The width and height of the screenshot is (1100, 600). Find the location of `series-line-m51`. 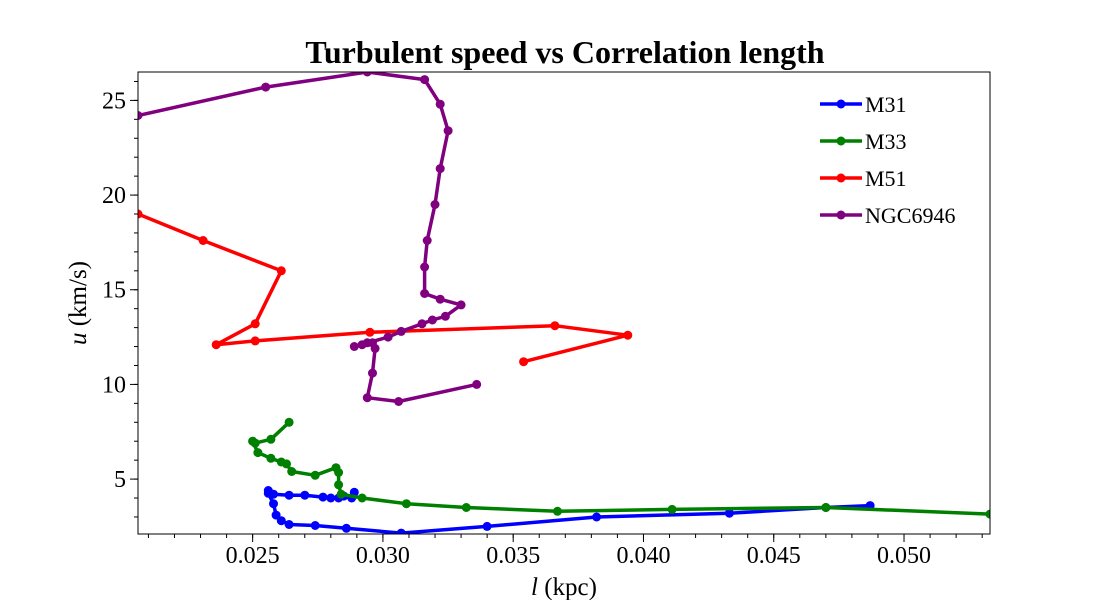

series-line-m51 is located at coordinates (384, 288).